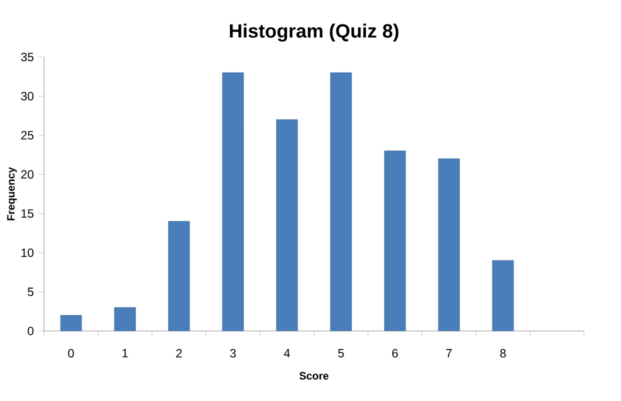 The image size is (621, 401). I want to click on x-tick-label: 3, so click(233, 353).